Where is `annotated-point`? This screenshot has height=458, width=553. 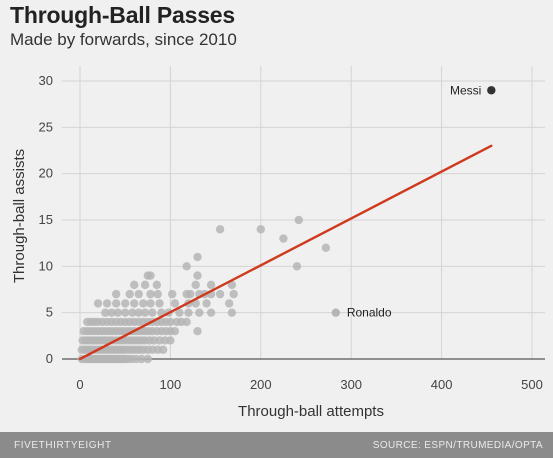
annotated-point is located at coordinates (336, 312).